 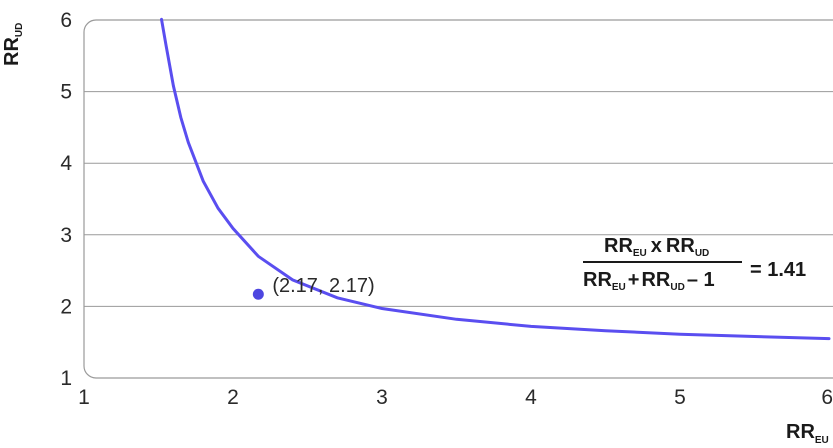 I want to click on x-tick-label: 6, so click(x=827, y=397).